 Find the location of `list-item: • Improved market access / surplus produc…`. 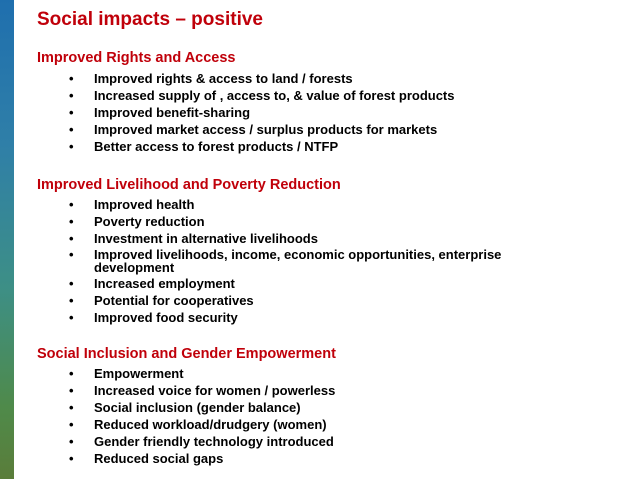

list-item: • Improved market access / surplus produc… is located at coordinates (253, 129).